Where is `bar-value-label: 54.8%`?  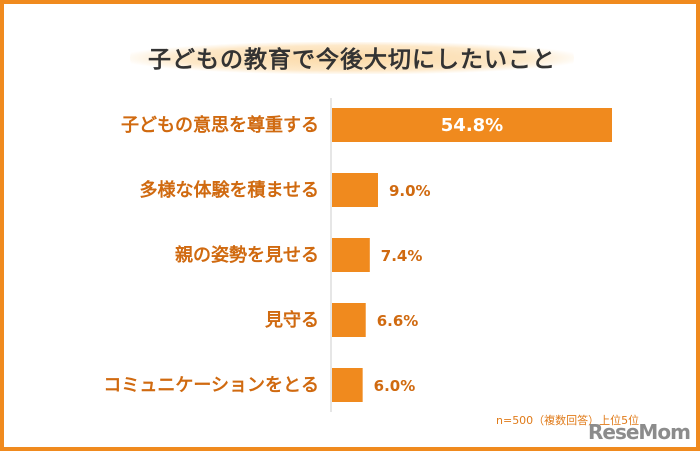
bar-value-label: 54.8% is located at coordinates (472, 125).